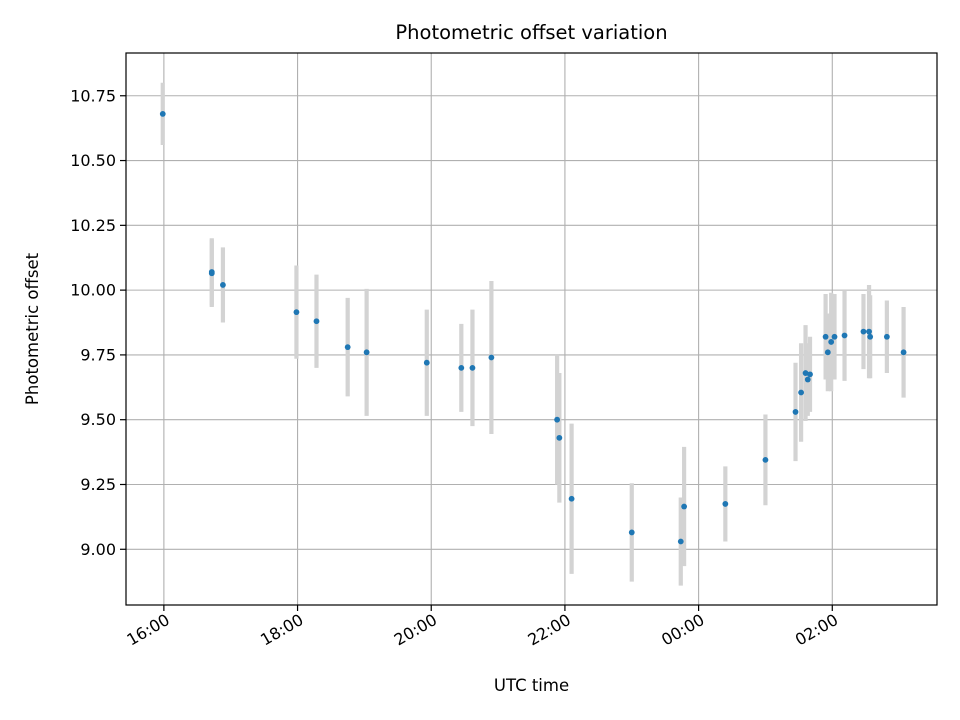 Image resolution: width=960 pixels, height=720 pixels. What do you see at coordinates (531, 685) in the screenshot?
I see `x-axis-label: UTC time` at bounding box center [531, 685].